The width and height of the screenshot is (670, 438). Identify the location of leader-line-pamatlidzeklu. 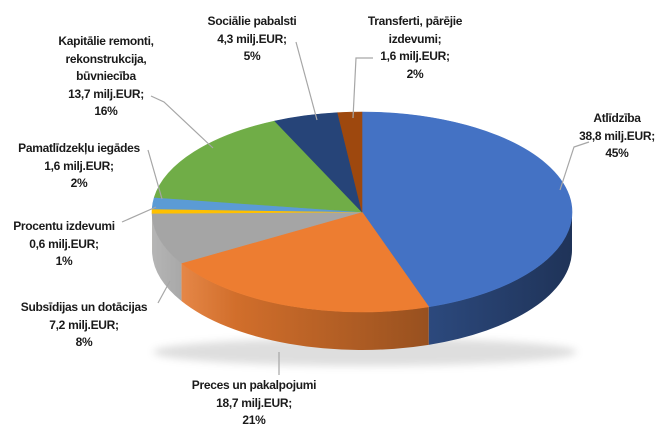
(155, 174).